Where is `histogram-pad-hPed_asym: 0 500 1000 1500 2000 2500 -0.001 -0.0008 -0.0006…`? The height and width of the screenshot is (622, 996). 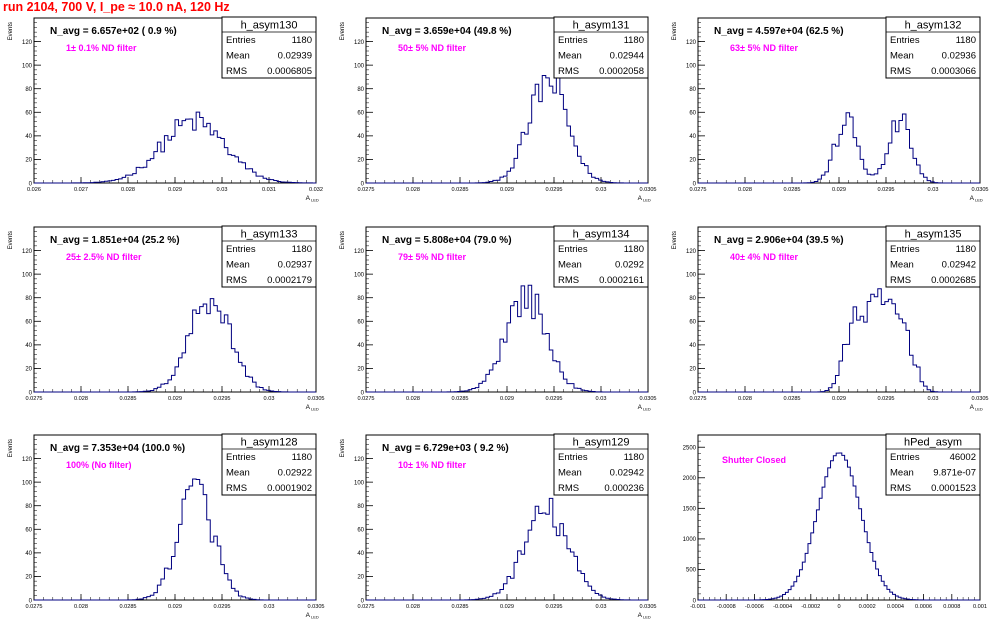
histogram-pad-hPed_asym: 0 500 1000 1500 2000 2500 -0.001 -0.0008 -0.0006… is located at coordinates (835, 521).